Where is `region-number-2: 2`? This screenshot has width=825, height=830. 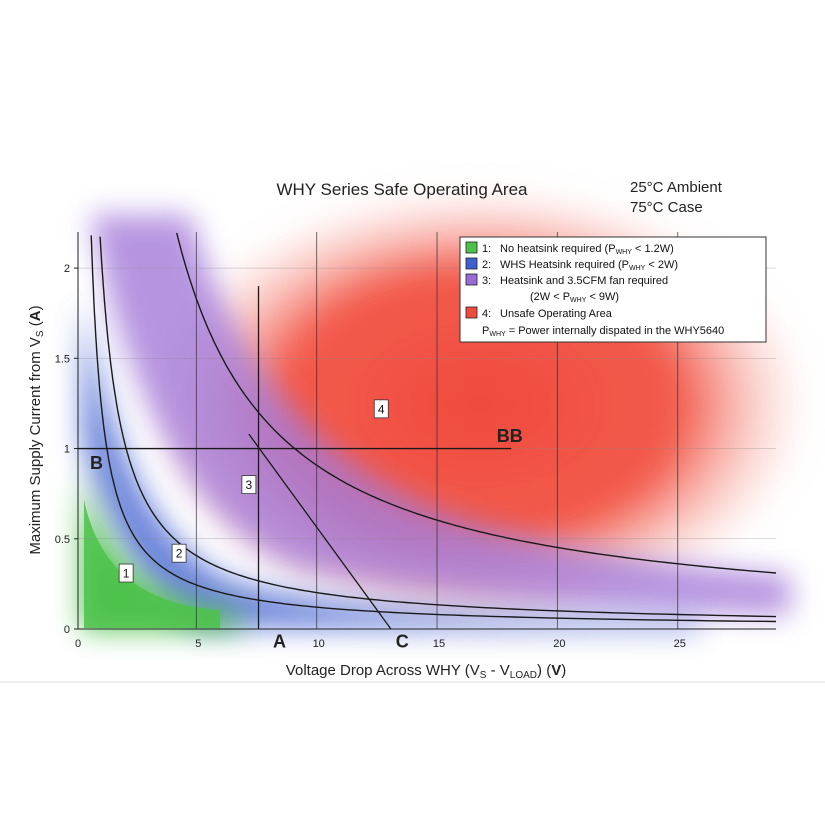 region-number-2: 2 is located at coordinates (179, 554).